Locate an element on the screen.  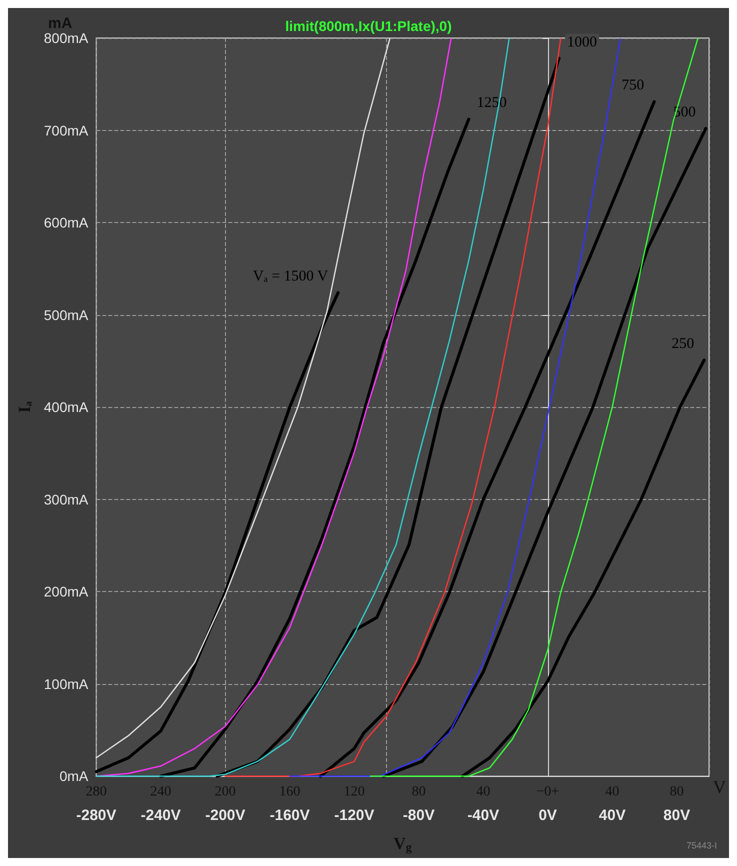
text: 75443-I is located at coordinates (702, 845).